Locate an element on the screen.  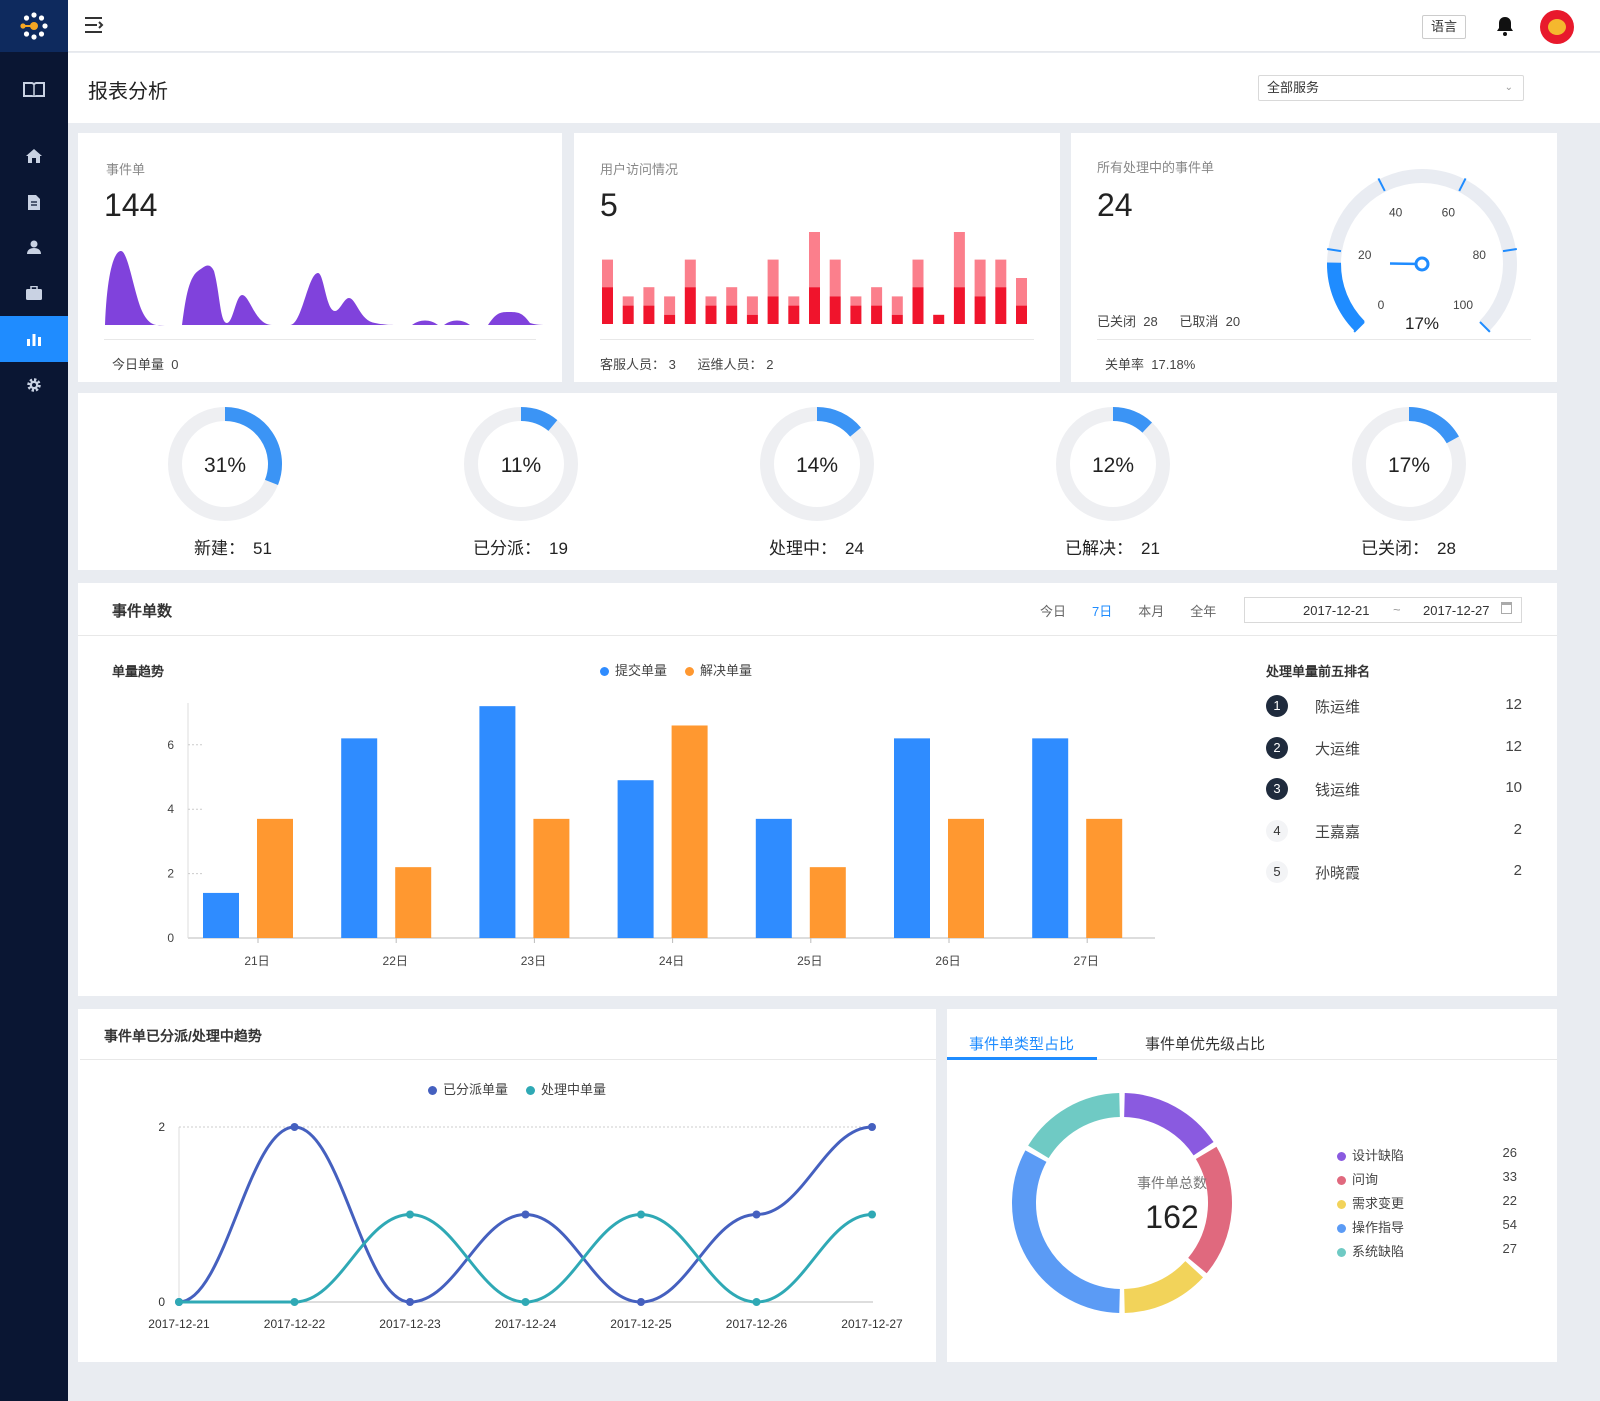
logo-icon is located at coordinates (34, 26).